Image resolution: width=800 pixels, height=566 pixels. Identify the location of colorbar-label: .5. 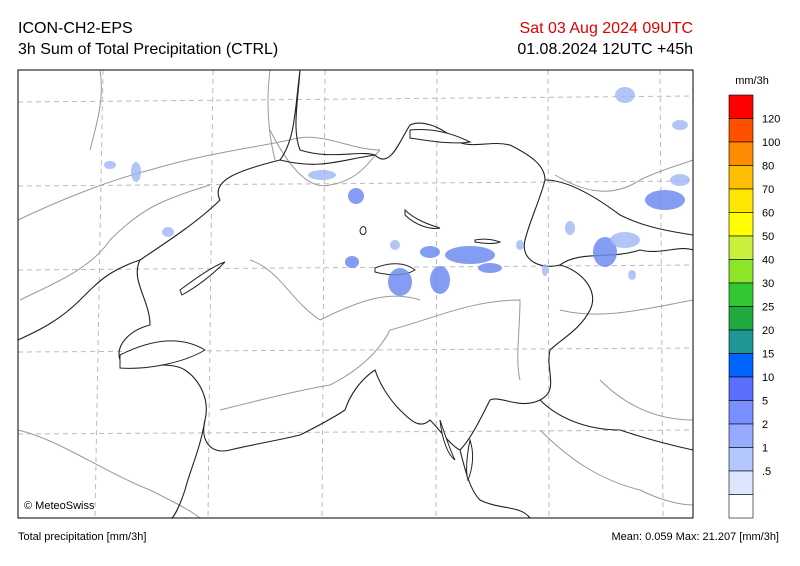
(766, 472).